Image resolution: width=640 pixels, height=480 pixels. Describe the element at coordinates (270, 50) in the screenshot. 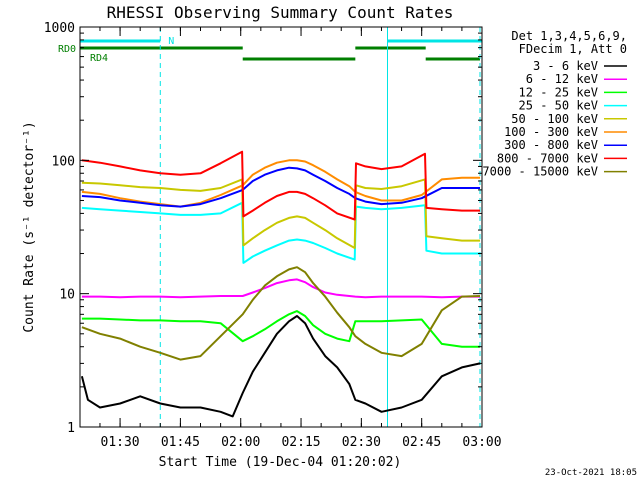

I see `observing-flags: N RD0 RD4` at that location.